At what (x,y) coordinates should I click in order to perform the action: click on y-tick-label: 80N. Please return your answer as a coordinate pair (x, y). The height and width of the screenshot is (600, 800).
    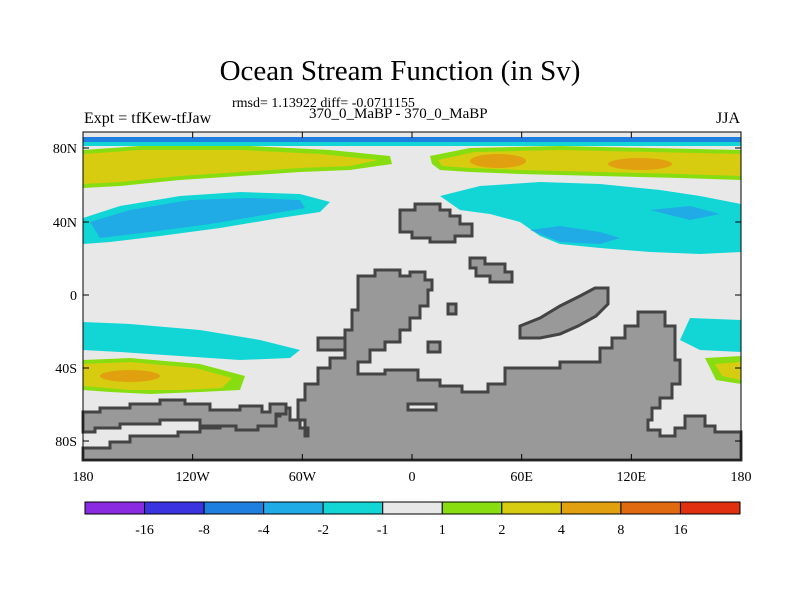
    Looking at the image, I should click on (65, 149).